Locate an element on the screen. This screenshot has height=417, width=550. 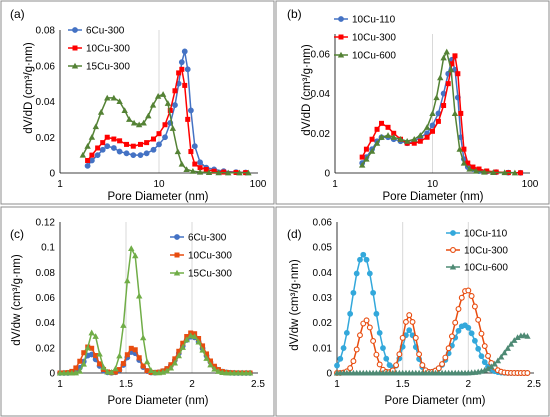
y-tick-label: 0.08 is located at coordinates (46, 31).